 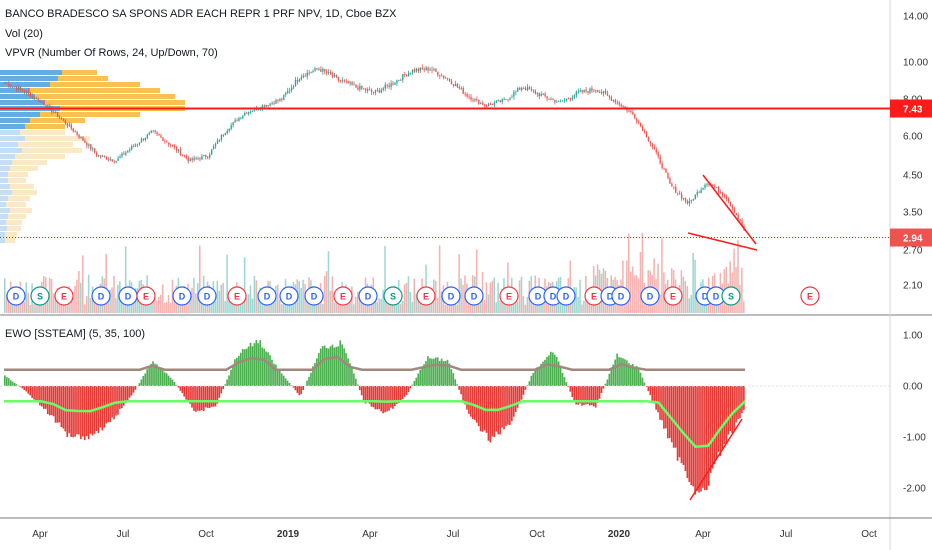 I want to click on price-tick-label: 10.00, so click(x=915, y=63).